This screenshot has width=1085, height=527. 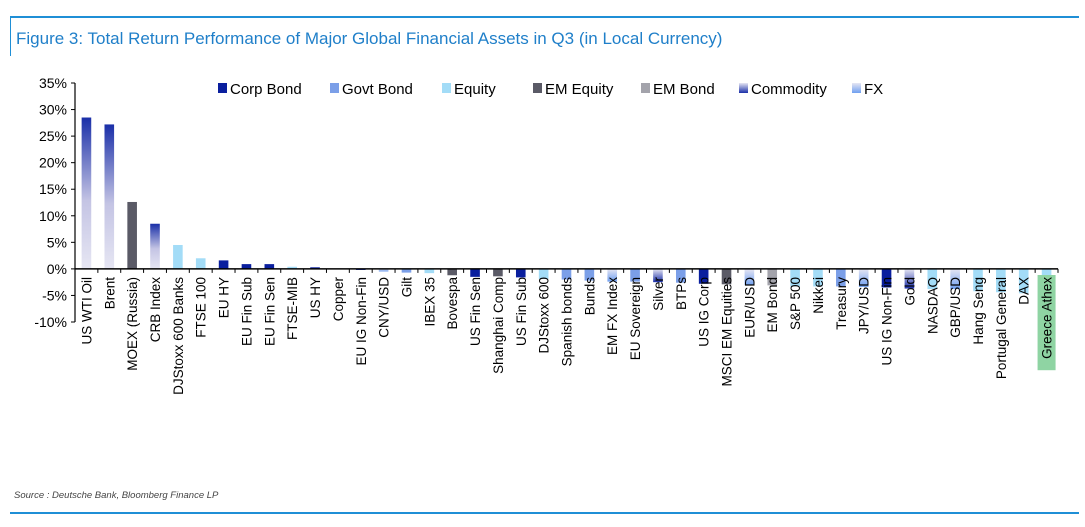 I want to click on y-tick-label: 0%, so click(x=57, y=269).